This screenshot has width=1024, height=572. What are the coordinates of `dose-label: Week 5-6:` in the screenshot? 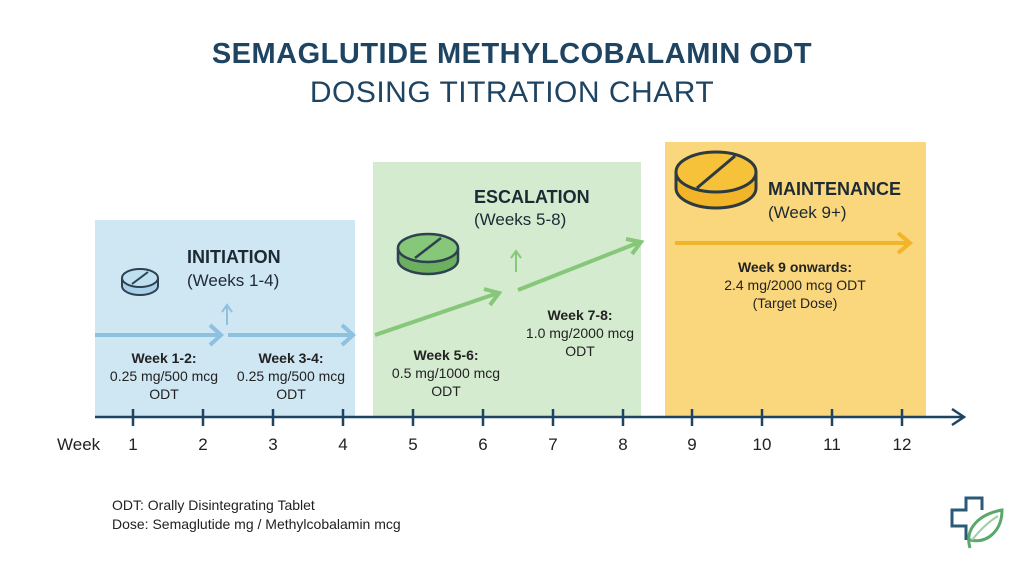 It's located at (446, 355).